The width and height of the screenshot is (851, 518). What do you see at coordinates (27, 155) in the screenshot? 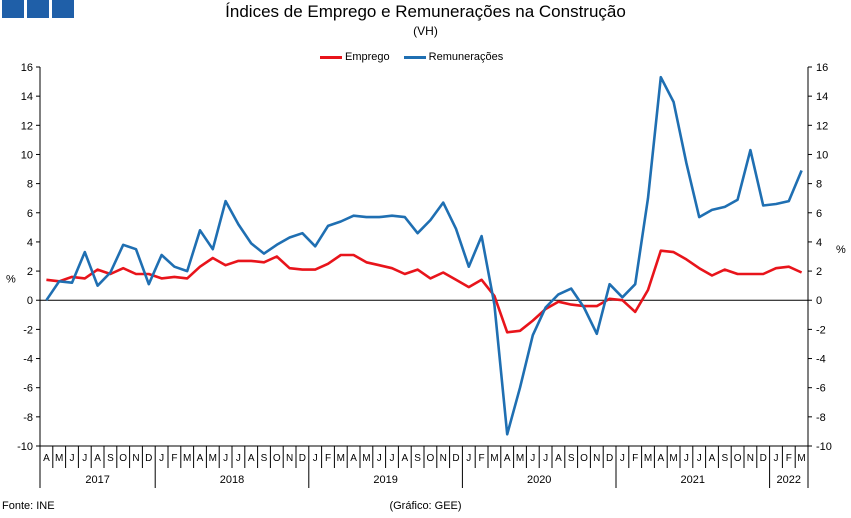
I see `y-tick-label-left: 10` at bounding box center [27, 155].